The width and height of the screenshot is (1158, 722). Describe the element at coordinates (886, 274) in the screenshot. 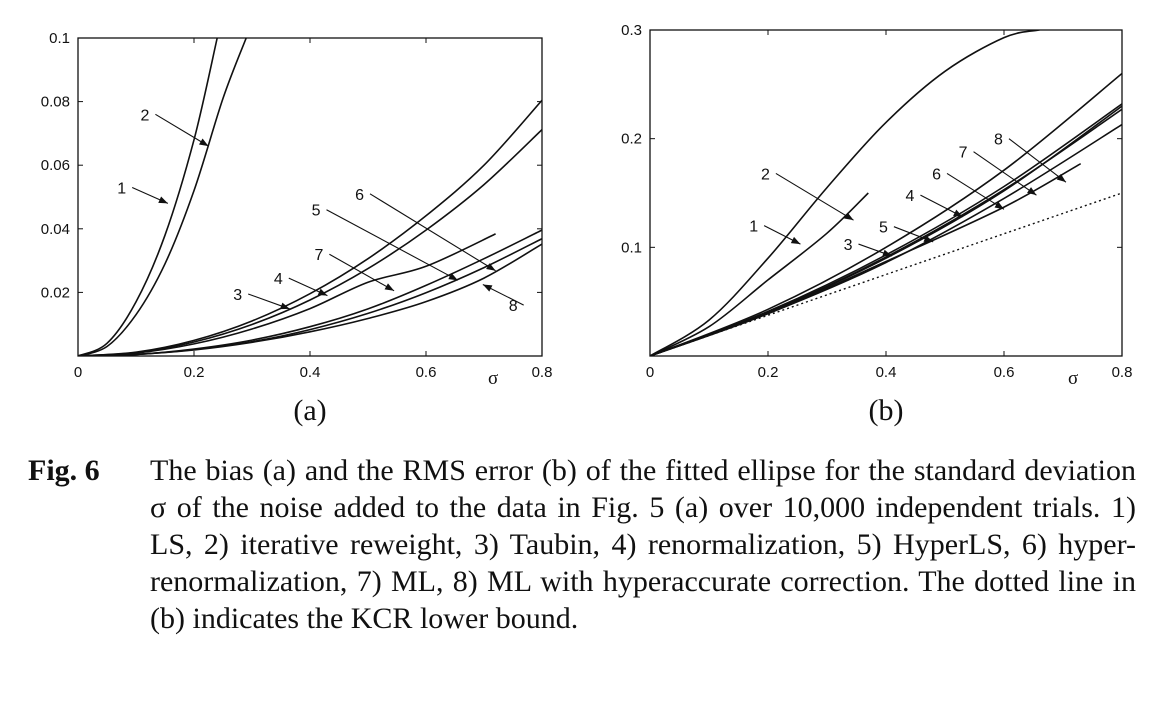

I see `series-line-kcr` at that location.